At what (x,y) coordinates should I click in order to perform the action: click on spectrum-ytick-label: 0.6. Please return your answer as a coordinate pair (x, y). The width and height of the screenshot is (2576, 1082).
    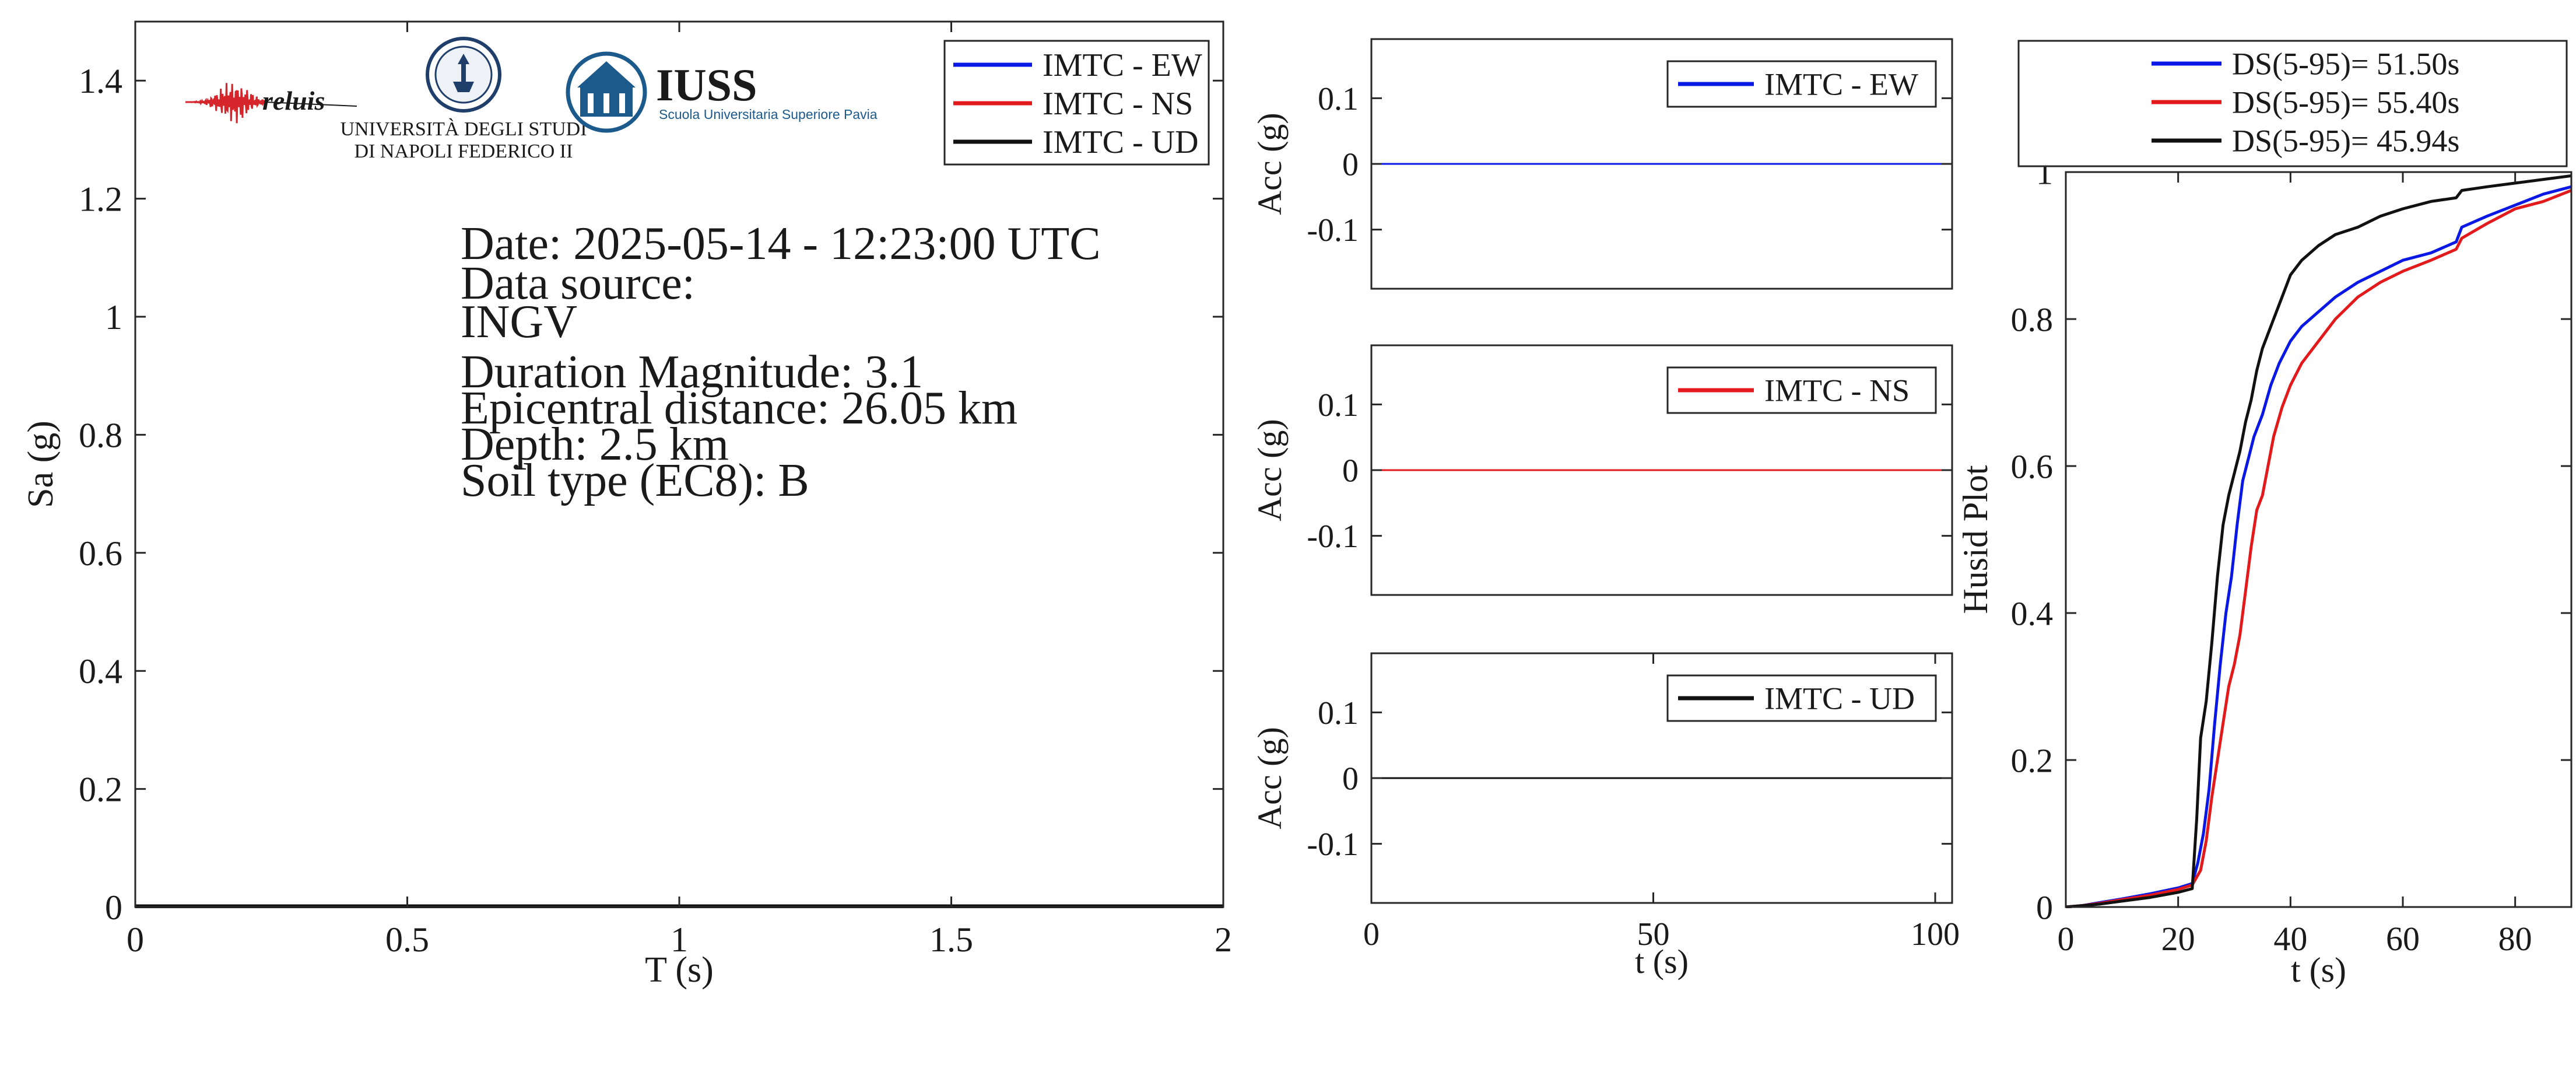
    Looking at the image, I should click on (100, 553).